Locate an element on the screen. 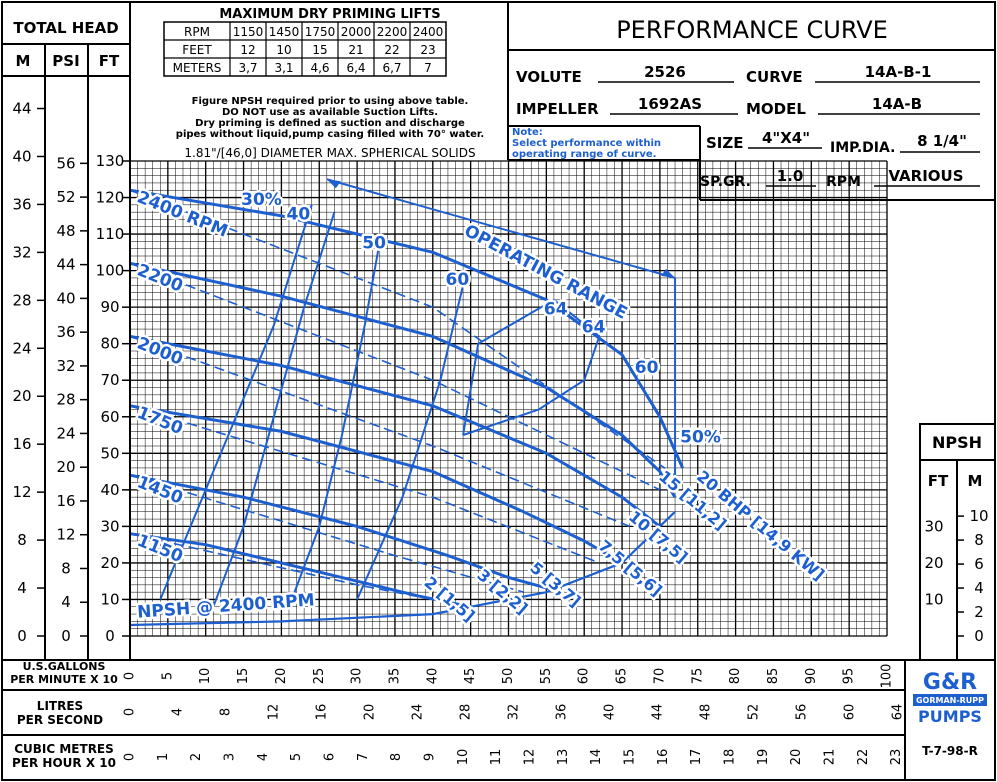 The width and height of the screenshot is (997, 782). gpm-tick: 40 is located at coordinates (432, 676).